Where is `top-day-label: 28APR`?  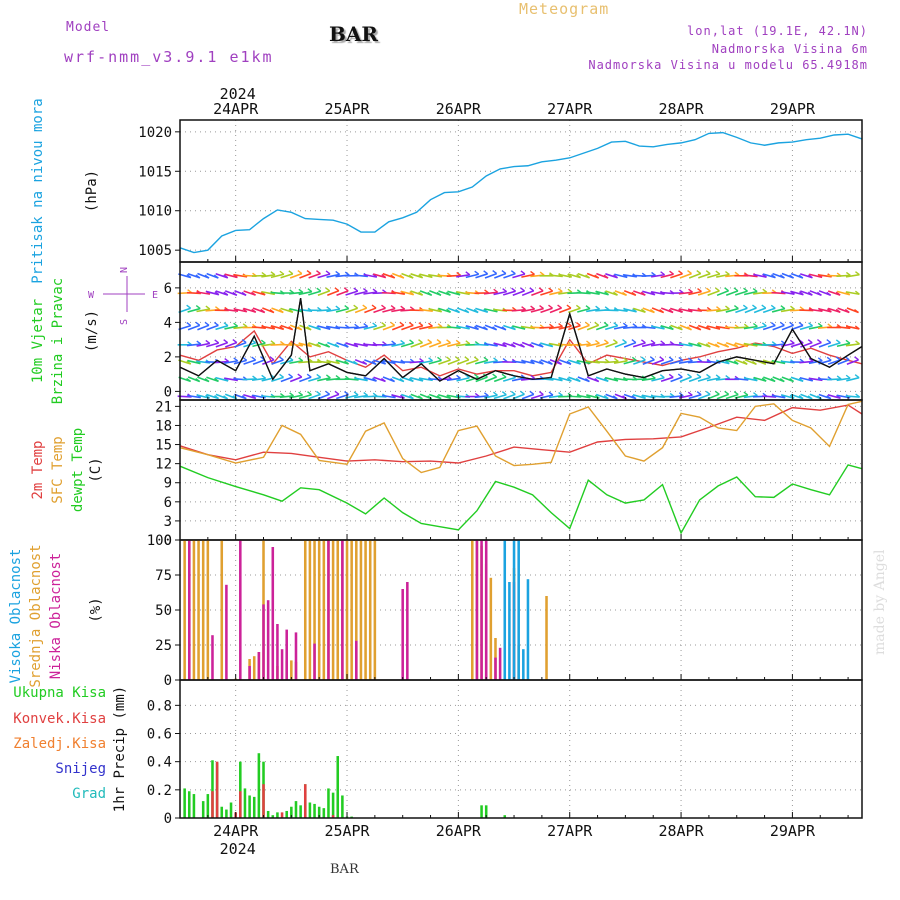 top-day-label: 28APR is located at coordinates (681, 109).